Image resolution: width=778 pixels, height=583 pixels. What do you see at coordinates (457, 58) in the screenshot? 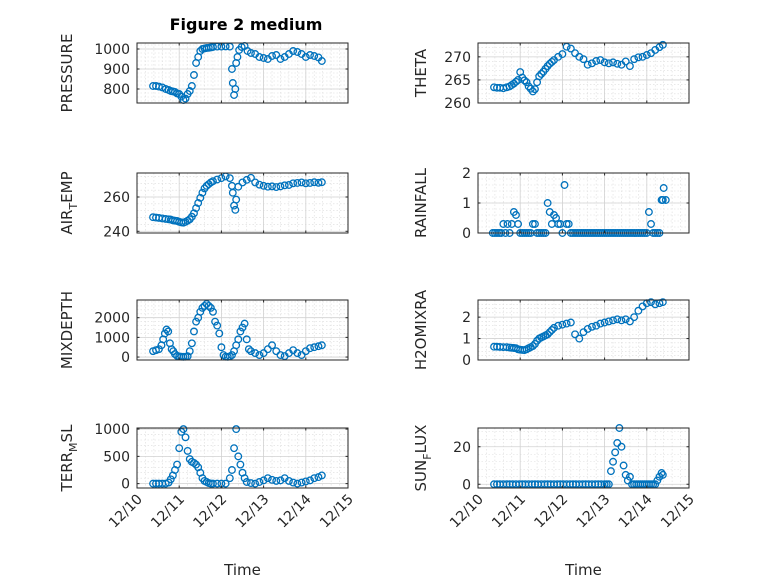
I see `y-tick-label: 270` at bounding box center [457, 58].